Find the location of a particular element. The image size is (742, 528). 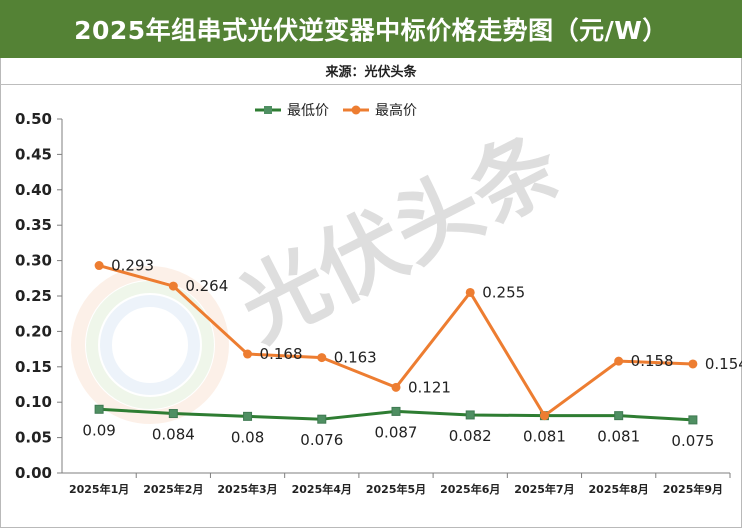

x-tick-label: 2025年6月 is located at coordinates (470, 489).